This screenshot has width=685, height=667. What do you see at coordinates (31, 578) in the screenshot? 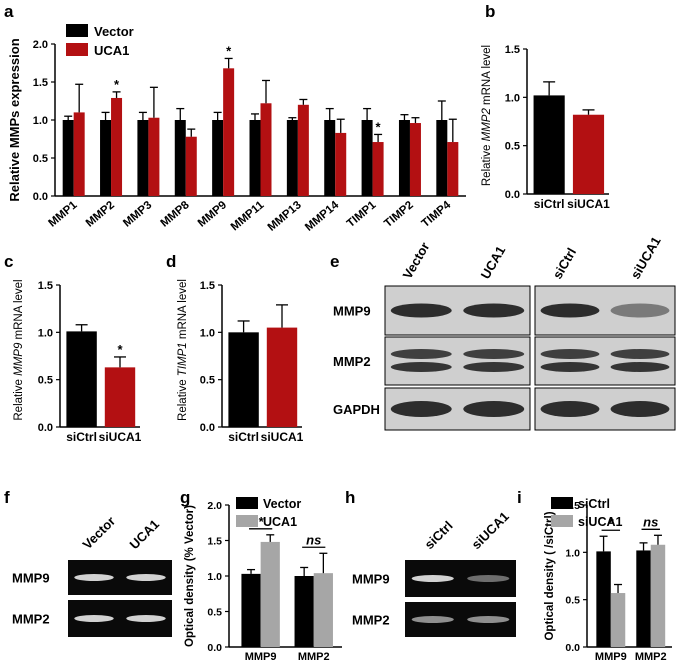
I see `gel-row-label: MMP9` at bounding box center [31, 578].